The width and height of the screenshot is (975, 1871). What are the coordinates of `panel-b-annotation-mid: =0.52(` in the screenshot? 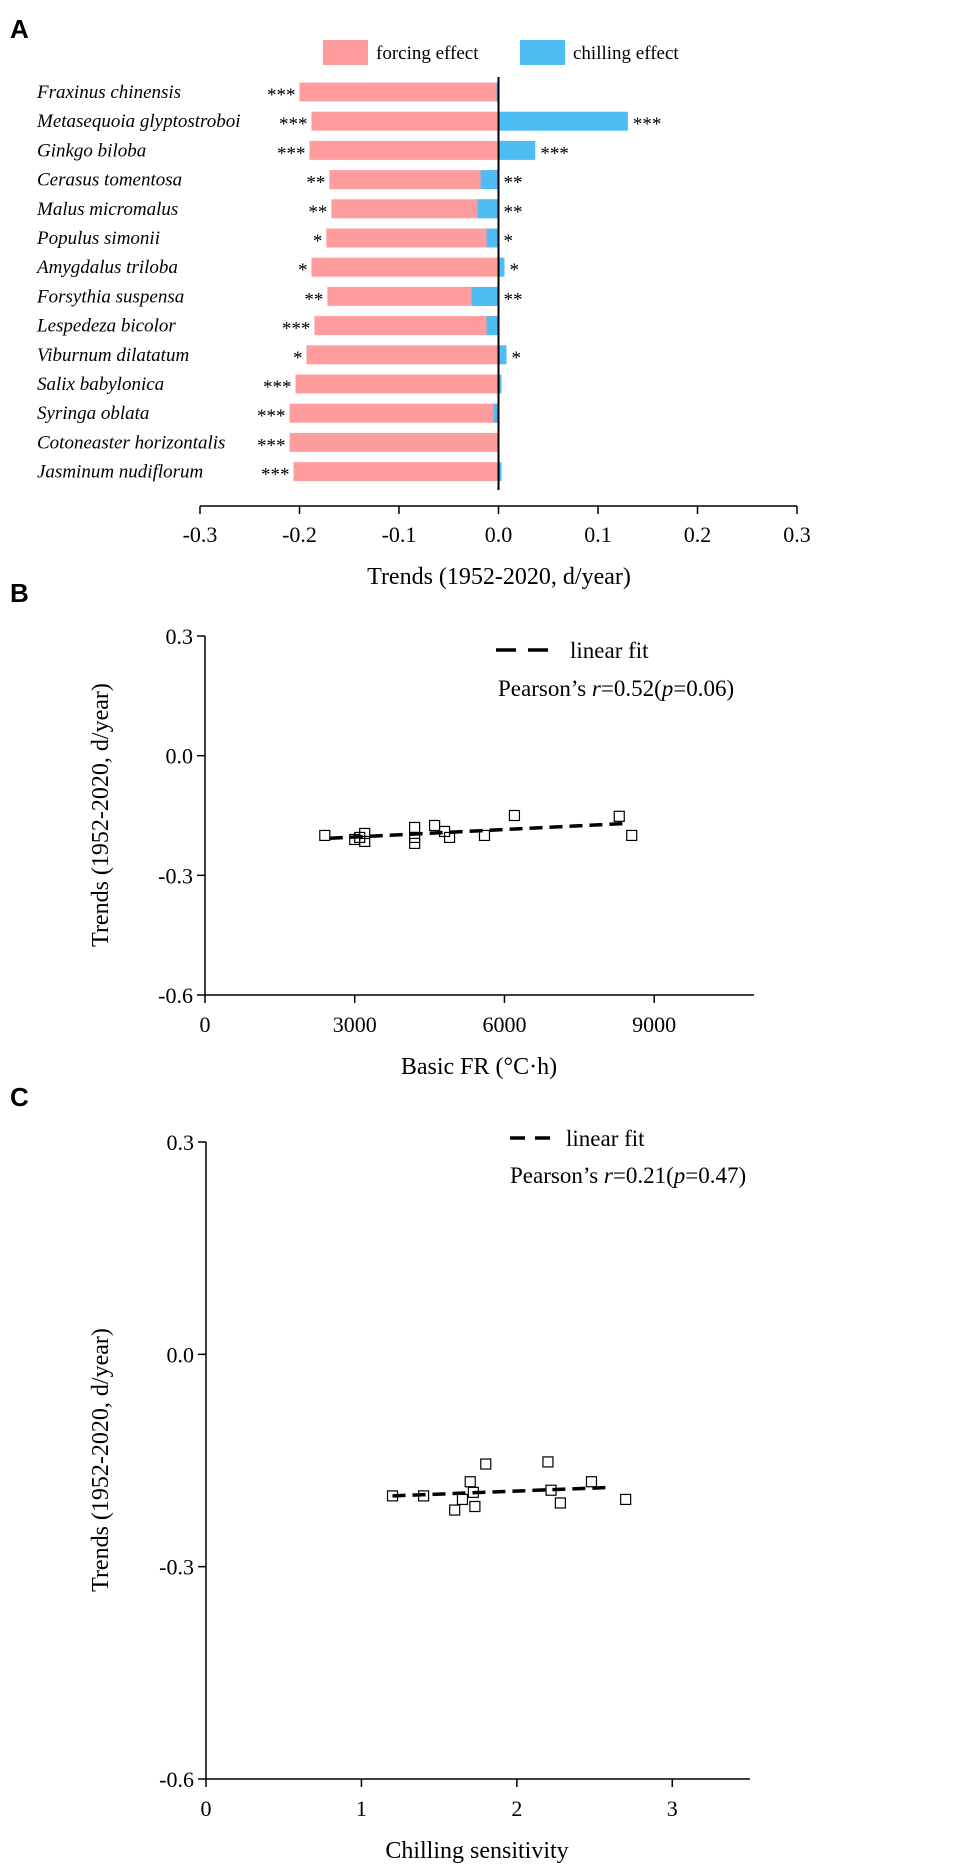 It's located at (631, 688).